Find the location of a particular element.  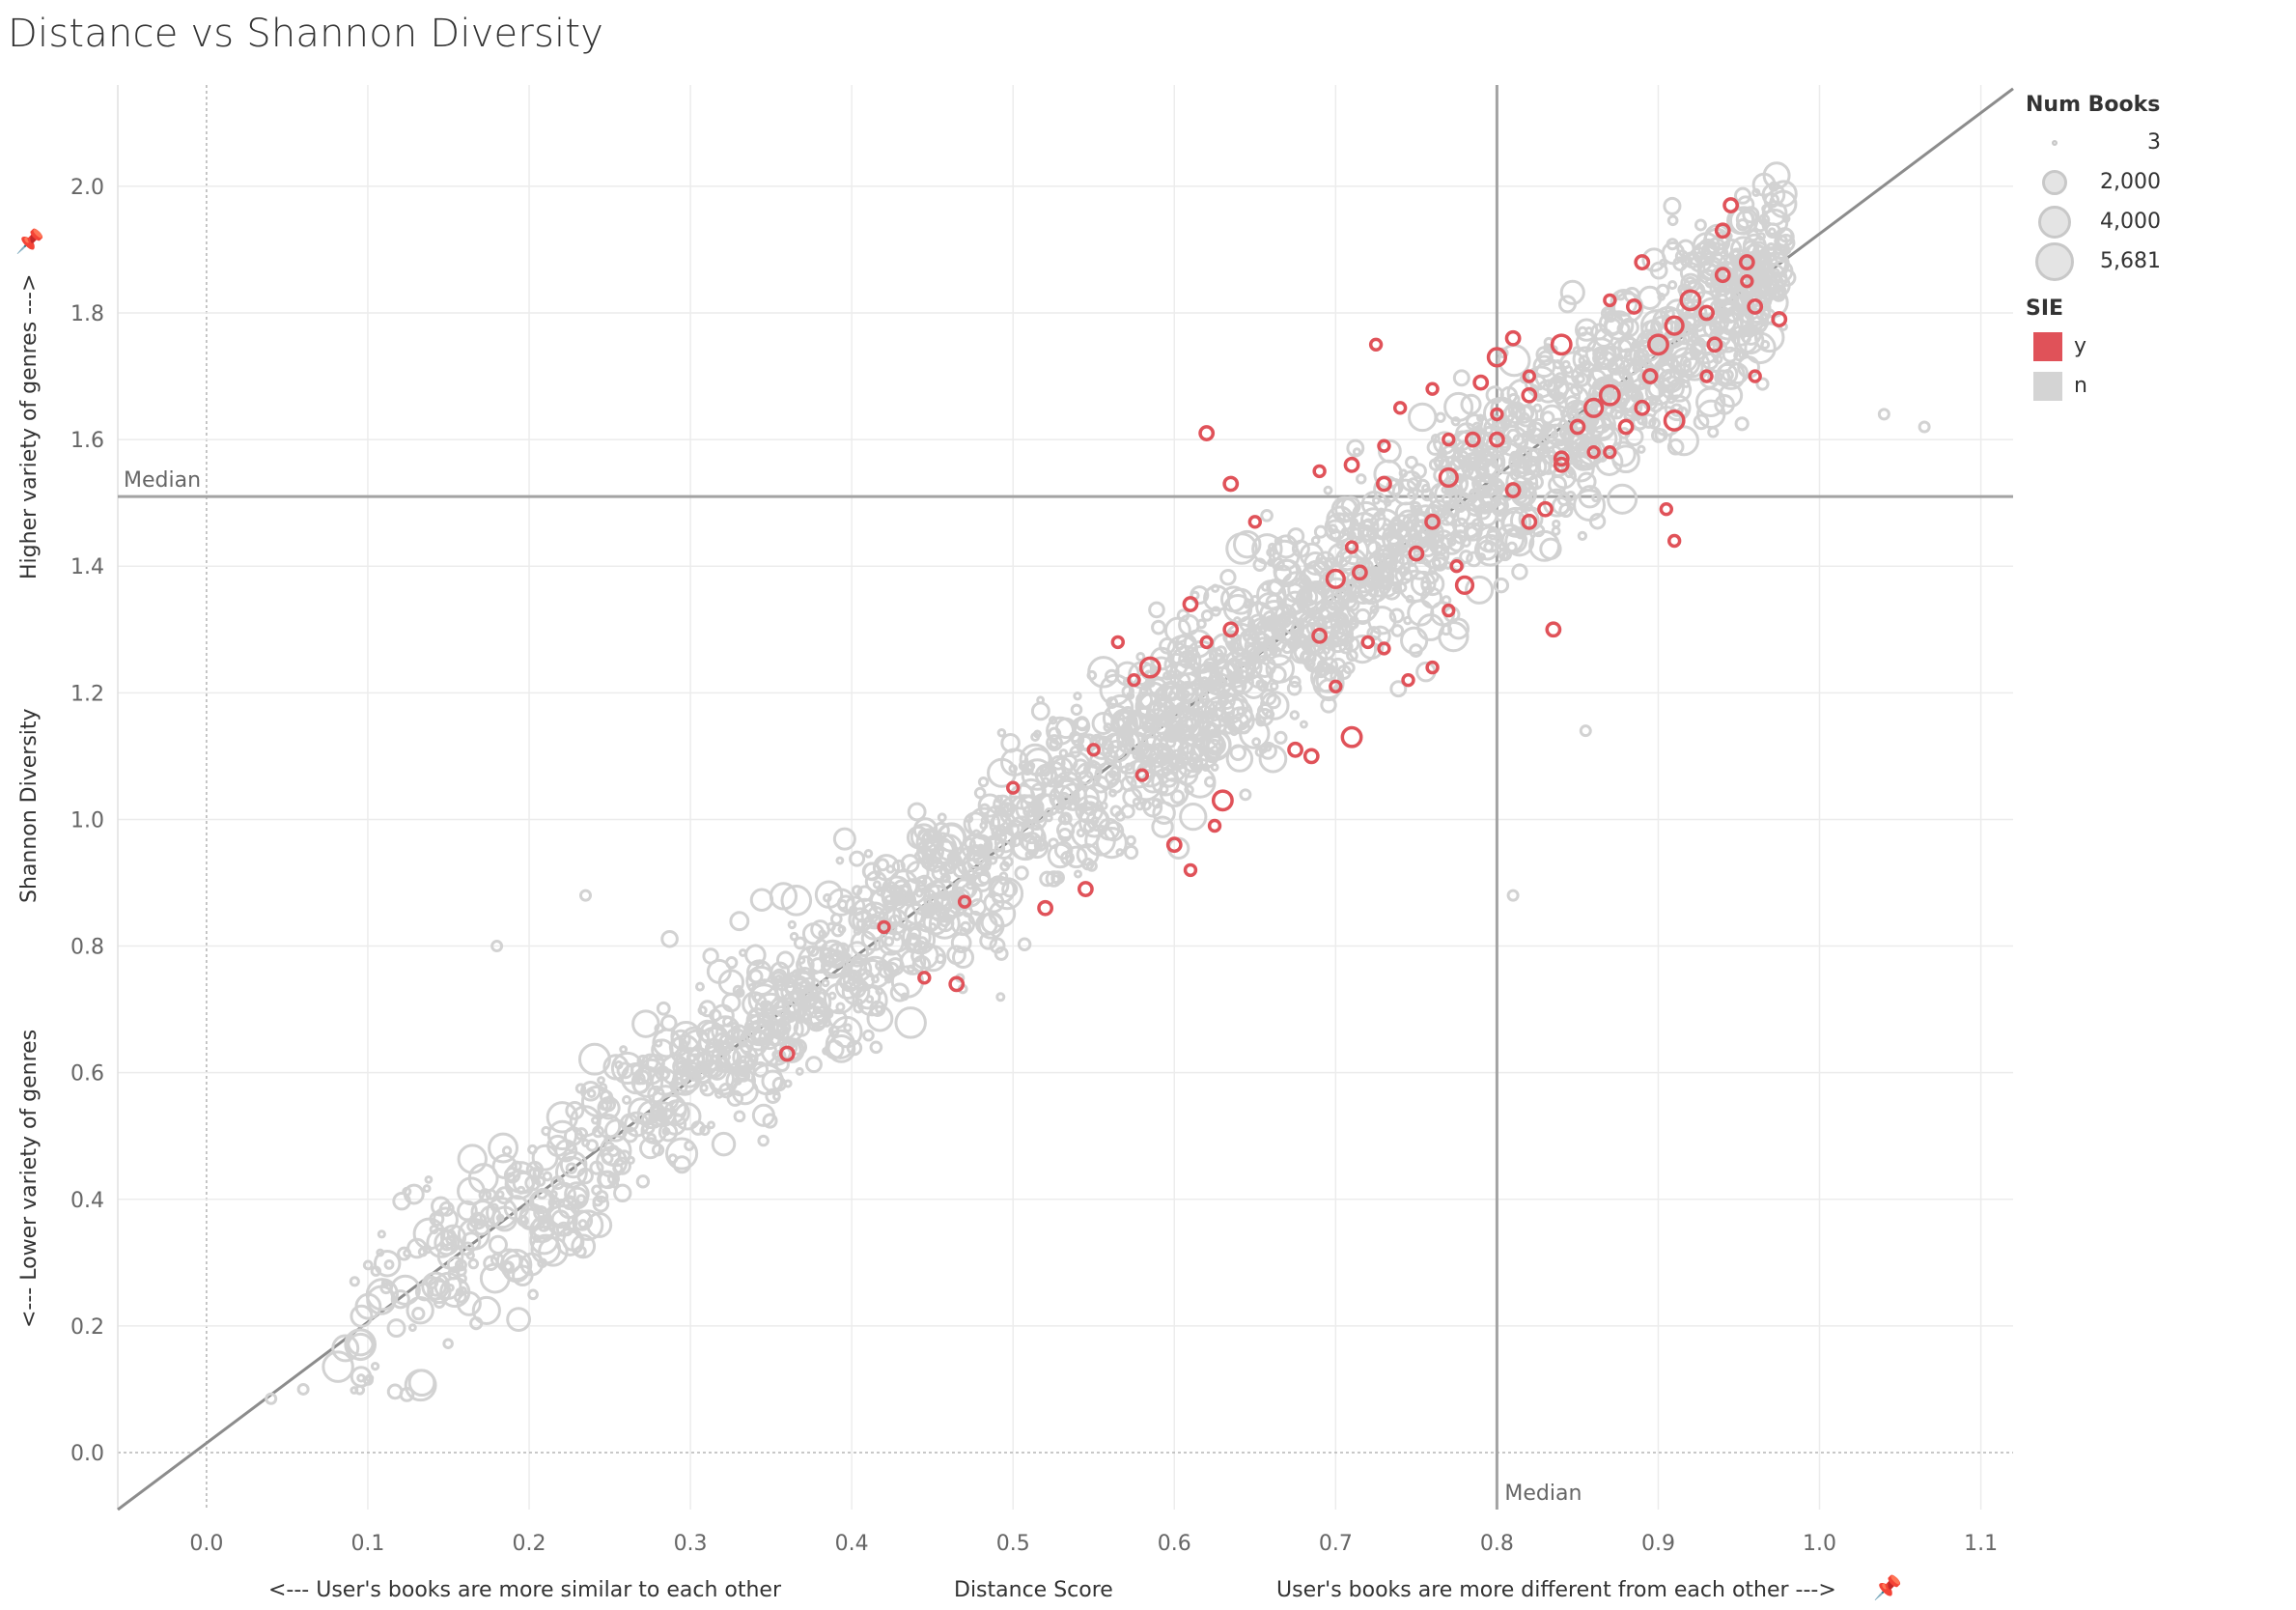

y-axis-label-top: Higher variety of genres ---> is located at coordinates (30, 426).